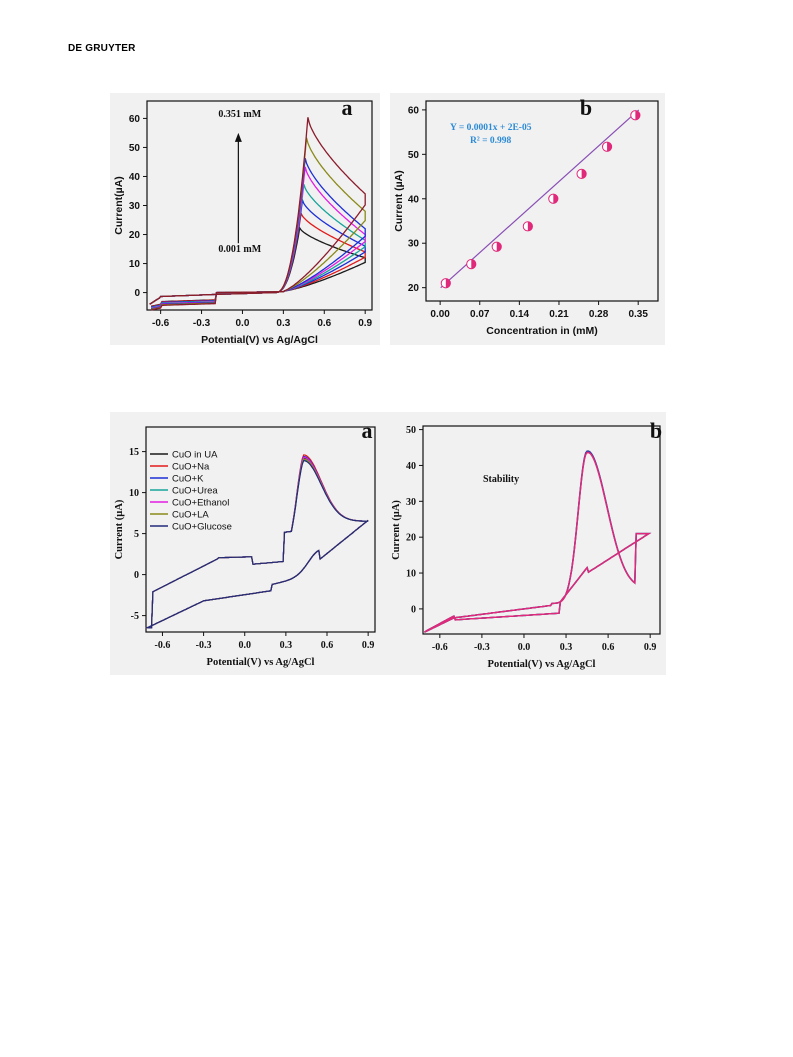 Image resolution: width=793 pixels, height=1057 pixels. Describe the element at coordinates (202, 527) in the screenshot. I see `legend-label: CuO+Glucose` at that location.